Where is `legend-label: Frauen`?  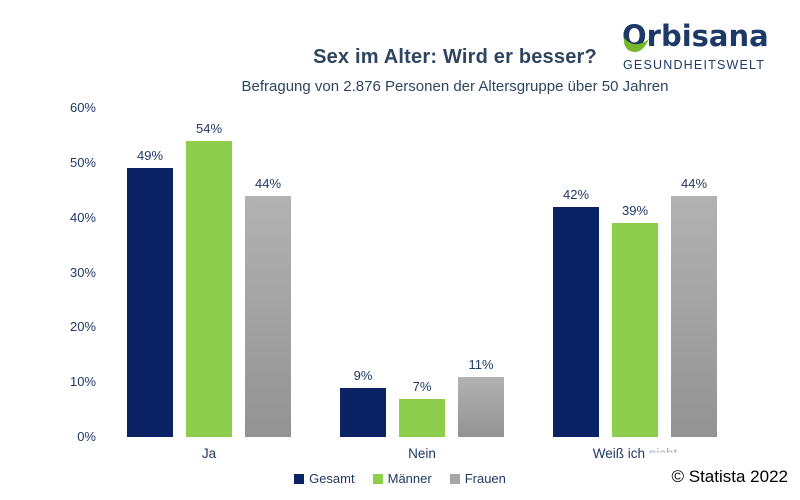
legend-label: Frauen is located at coordinates (485, 478).